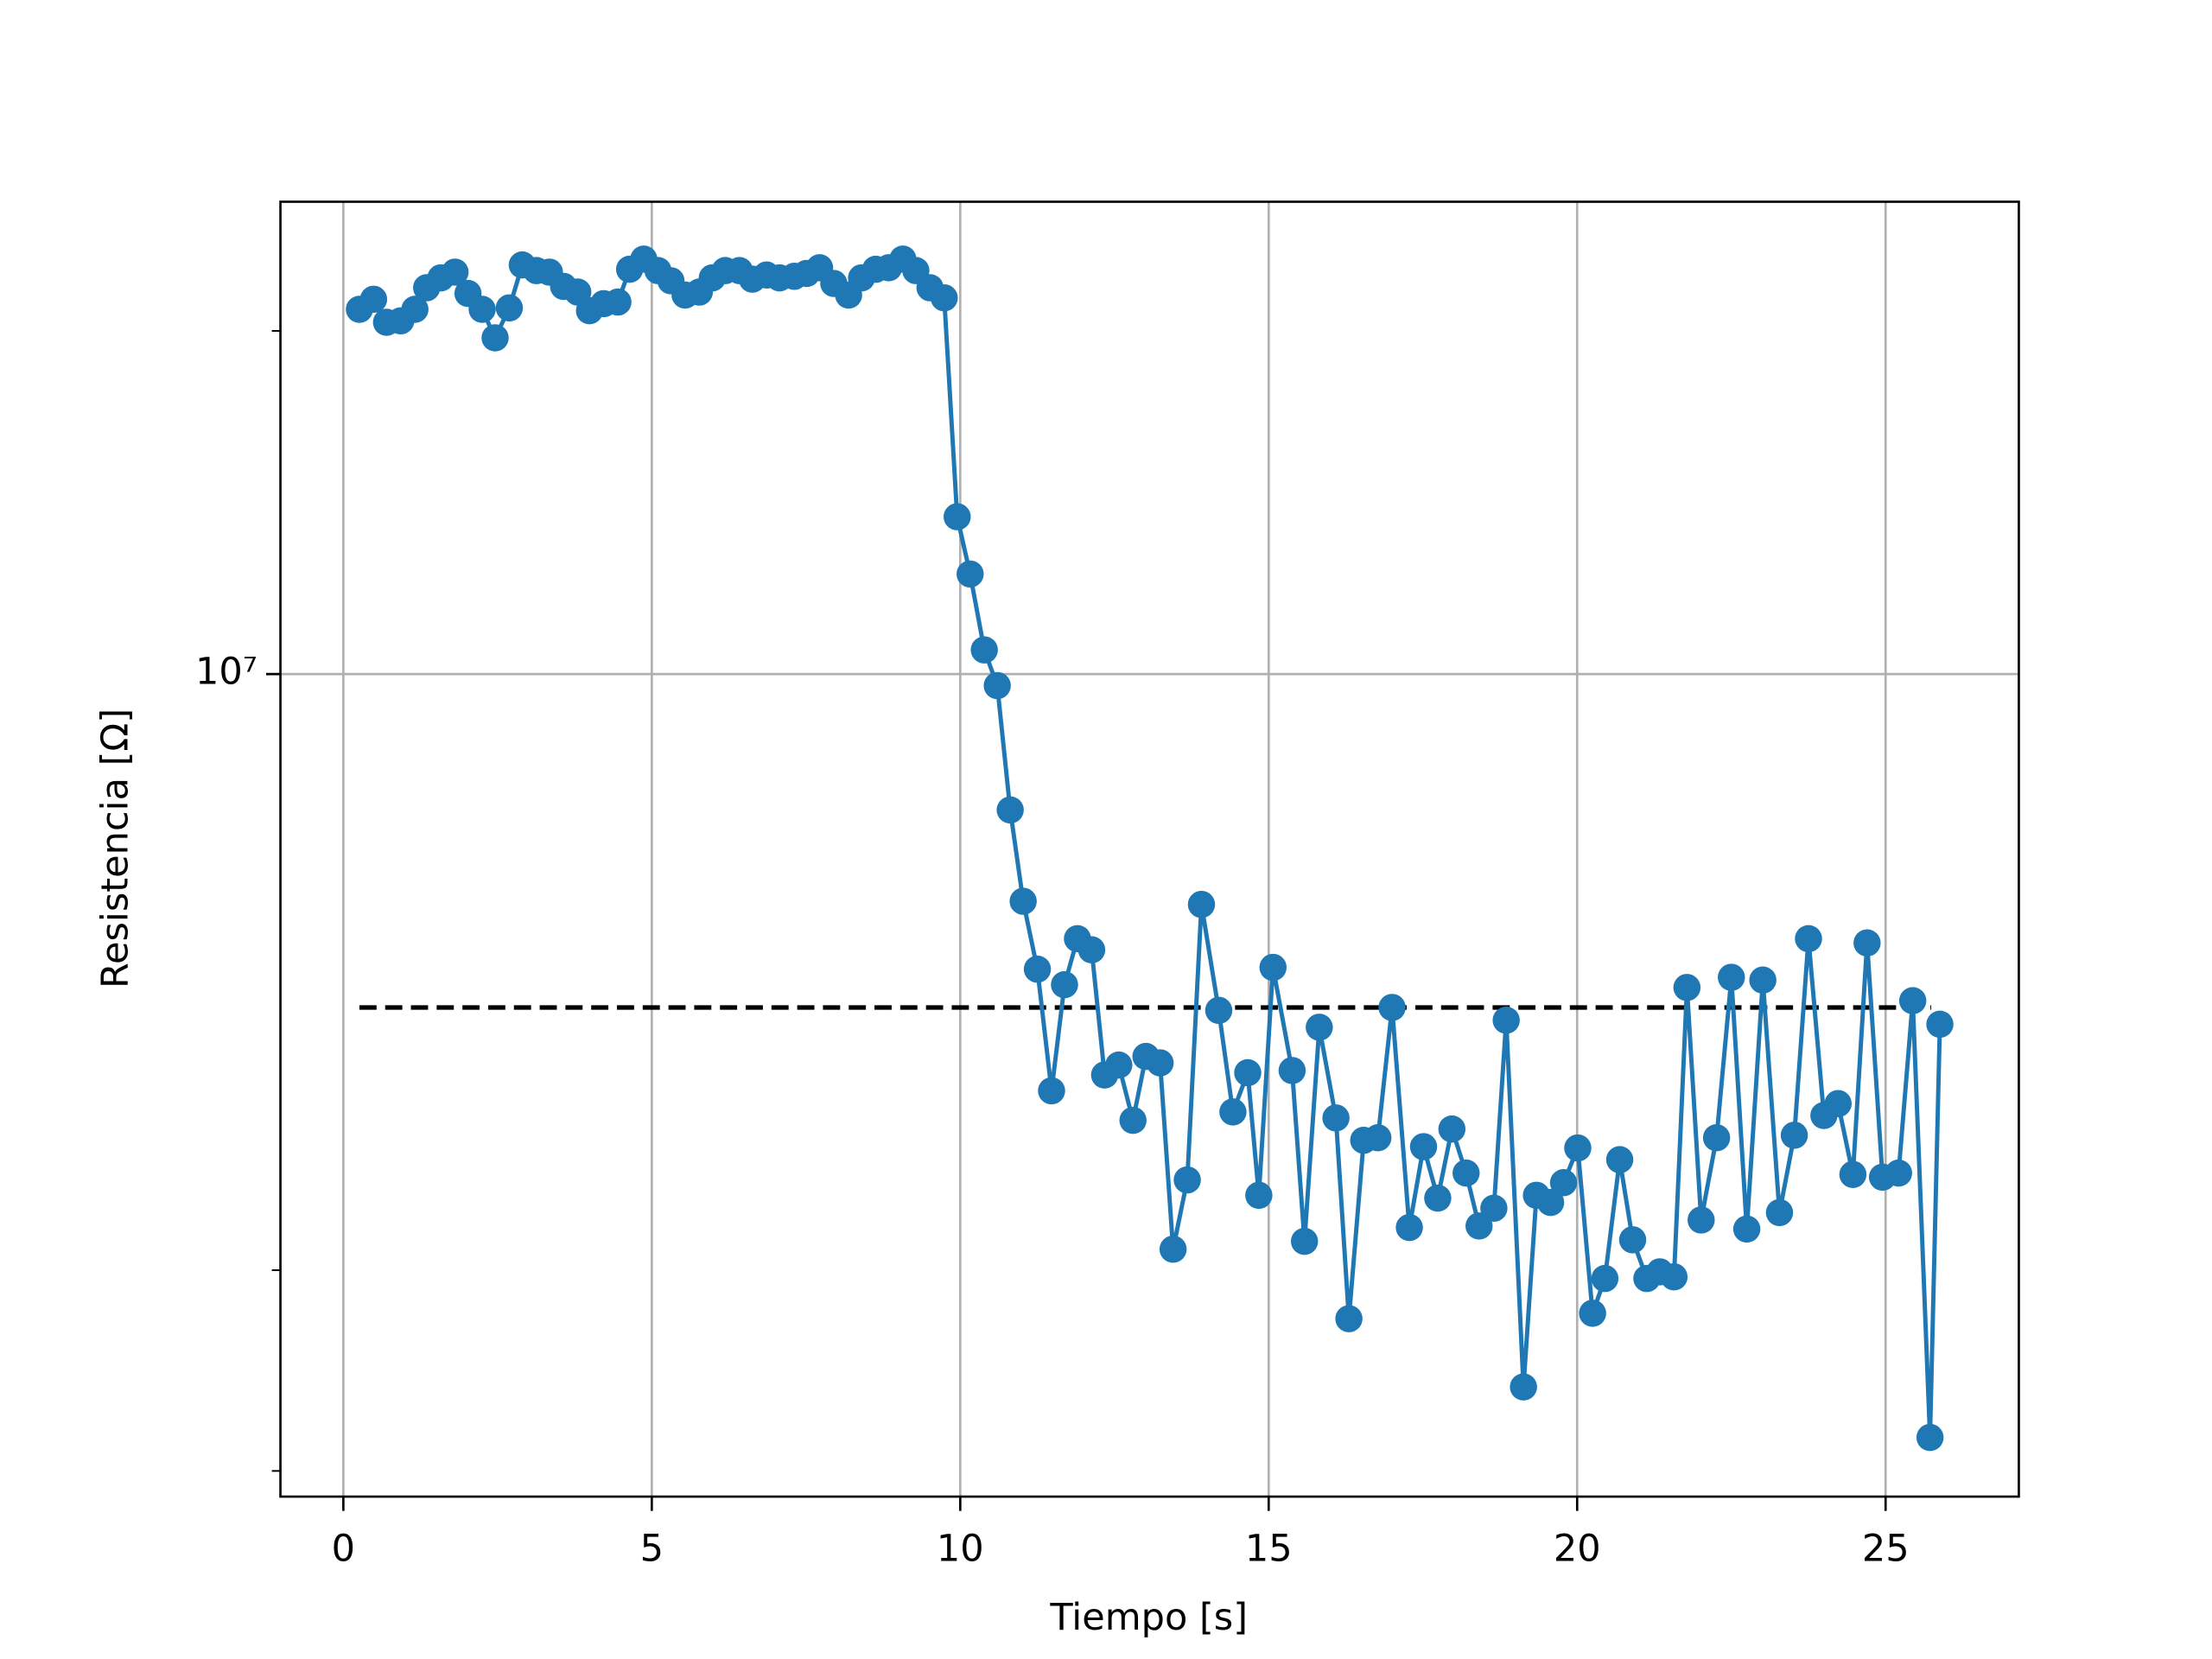 Image resolution: width=2212 pixels, height=1659 pixels. Describe the element at coordinates (226, 672) in the screenshot. I see `y-tick-label: 10⁷` at that location.